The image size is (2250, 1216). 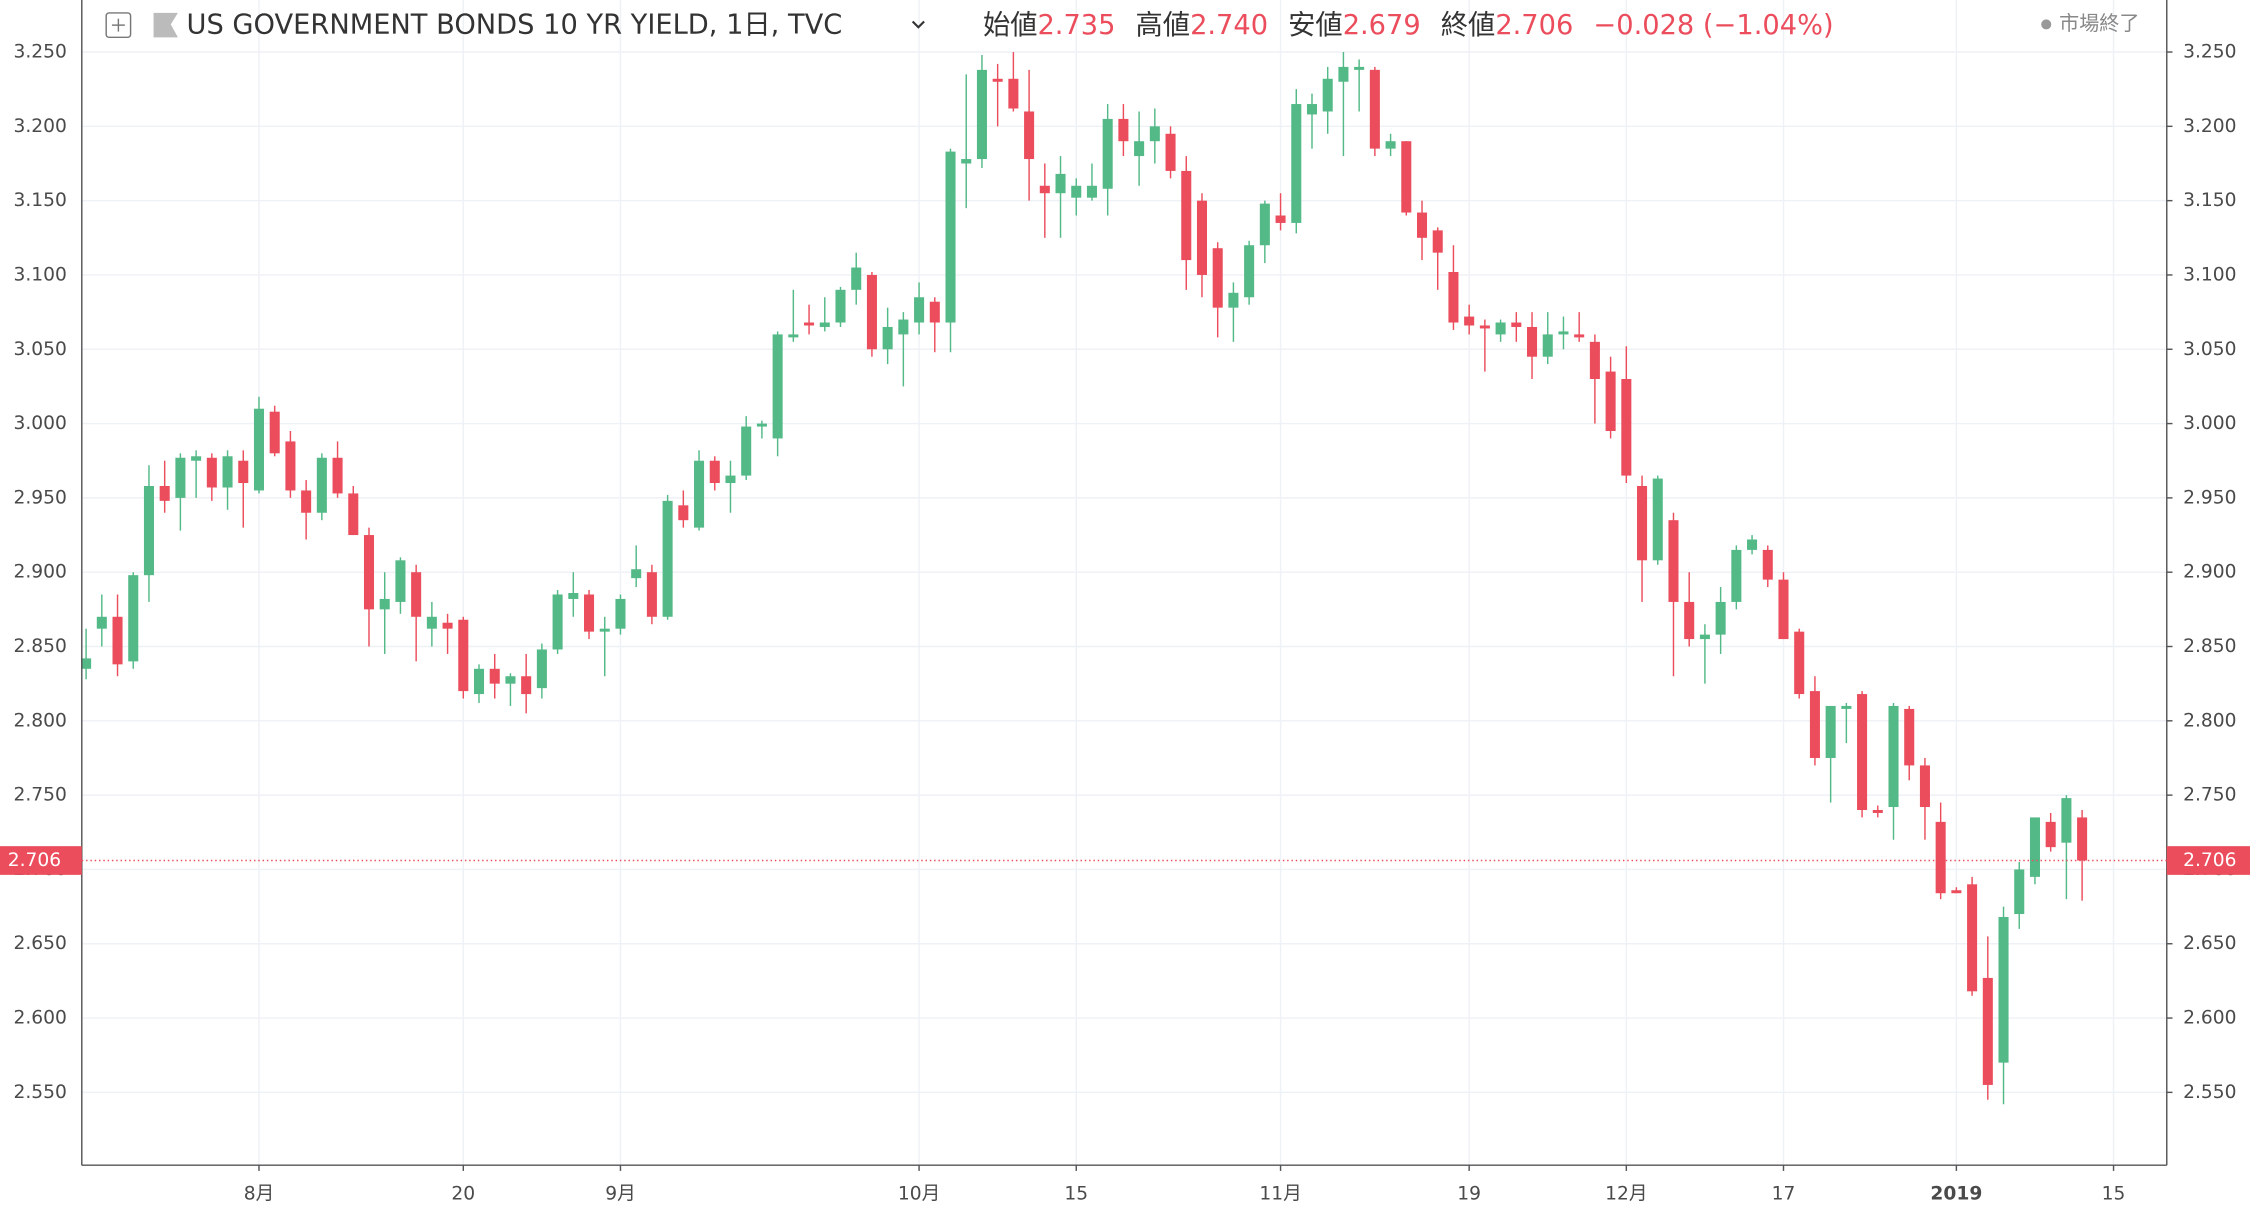 What do you see at coordinates (39, 274) in the screenshot?
I see `y-tick-label-left: 3.100` at bounding box center [39, 274].